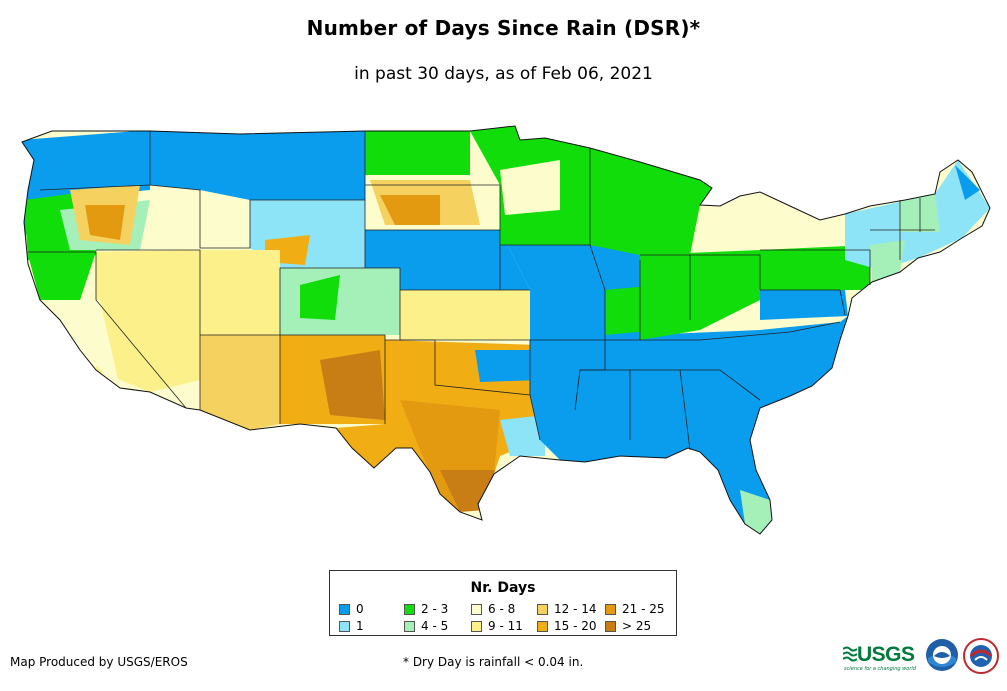  I want to click on legend-item-9: > 25, so click(628, 626).